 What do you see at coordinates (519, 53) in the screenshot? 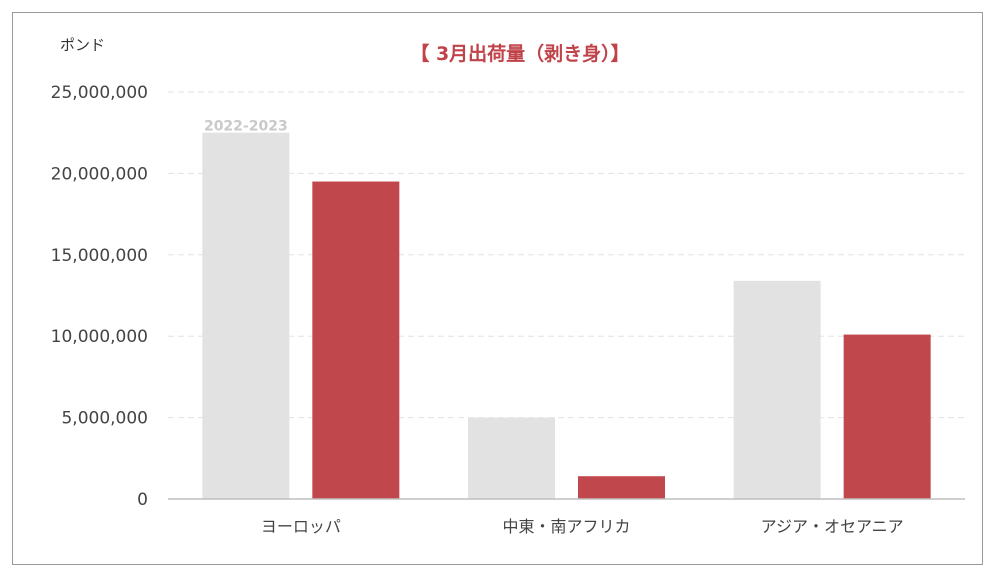
I see `chart-title: 【 3月出荷量（剥き身）】` at bounding box center [519, 53].